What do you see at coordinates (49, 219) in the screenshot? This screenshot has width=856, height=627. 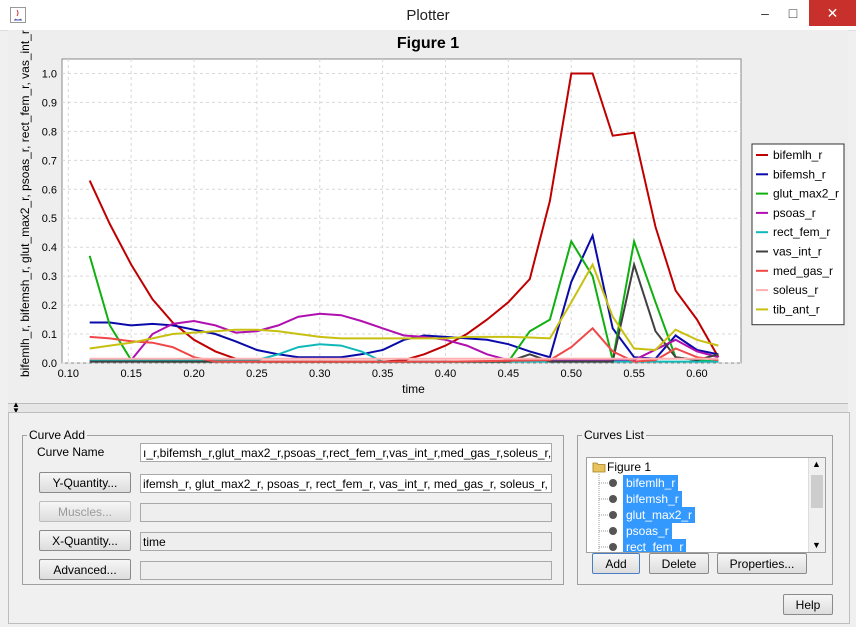 I see `y-tick-label: 0.5` at bounding box center [49, 219].